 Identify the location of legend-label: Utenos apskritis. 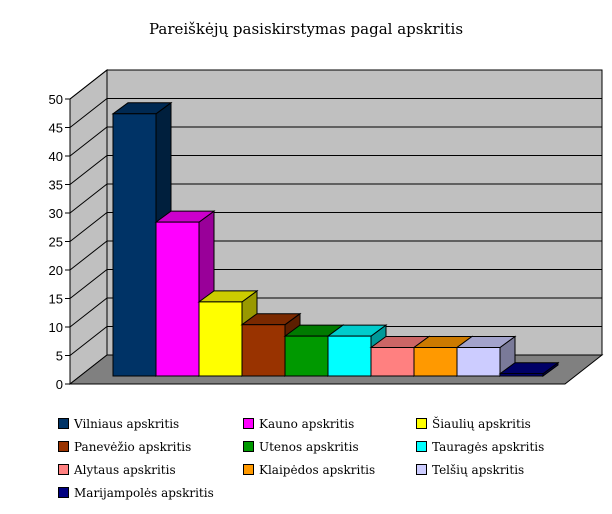
(309, 447).